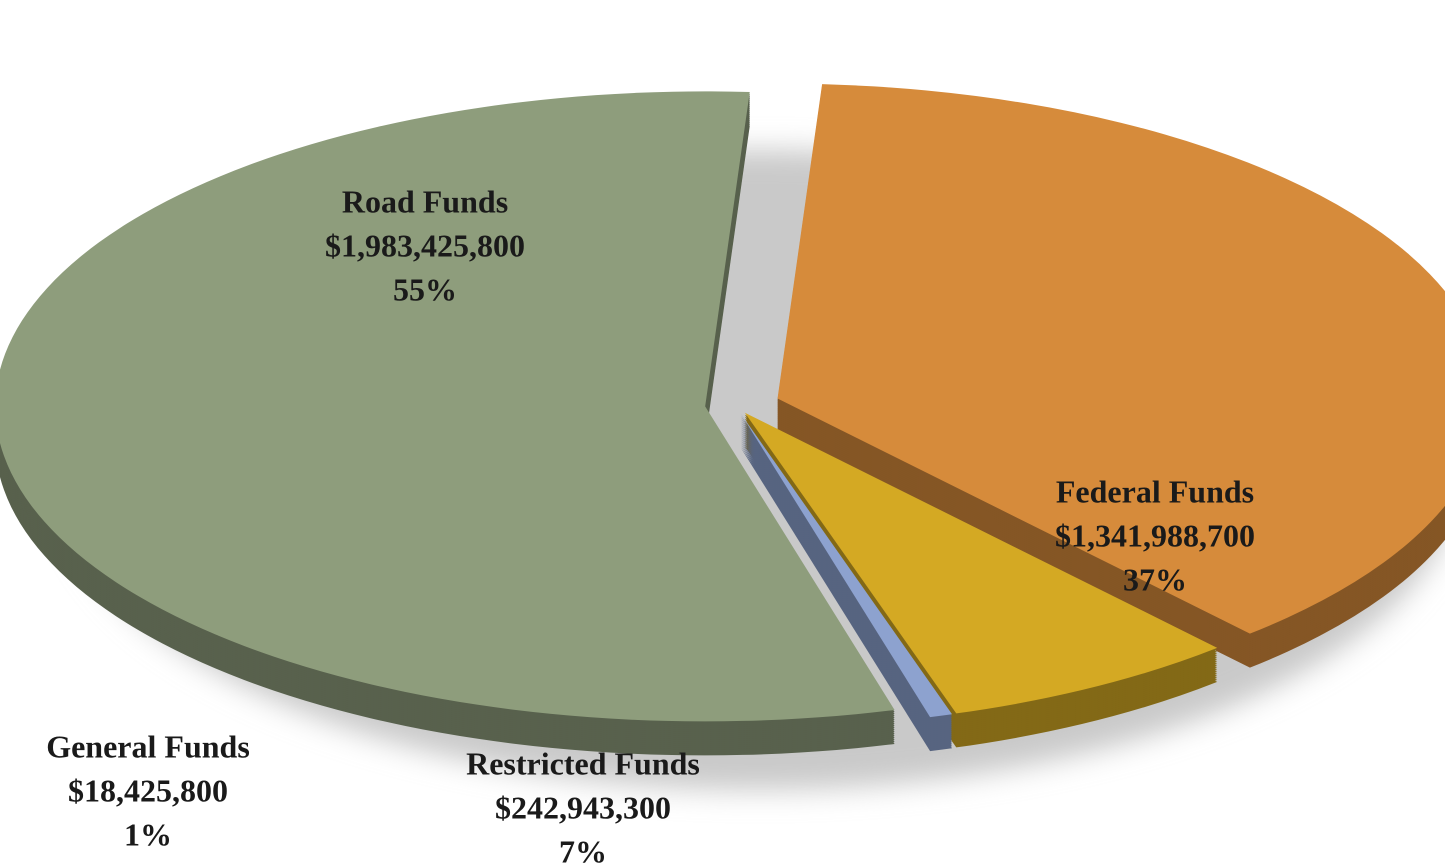  Describe the element at coordinates (583, 763) in the screenshot. I see `category-label: Restricted Funds` at that location.